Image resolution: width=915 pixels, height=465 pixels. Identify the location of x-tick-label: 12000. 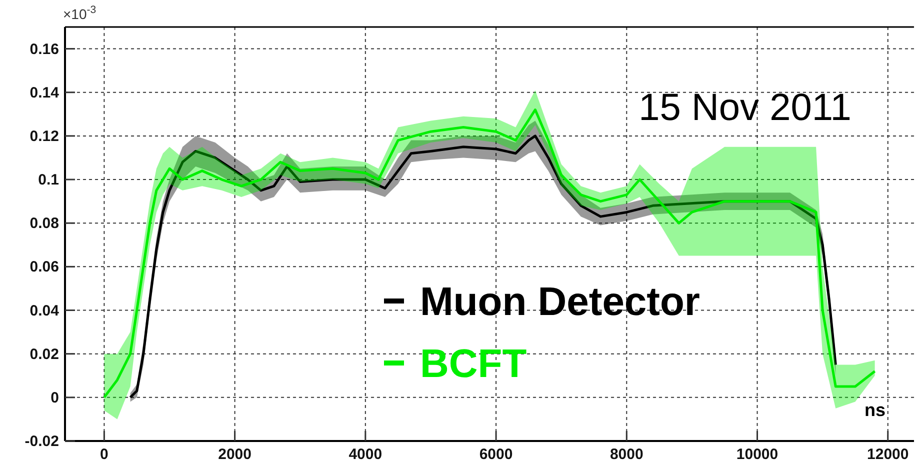
(888, 454).